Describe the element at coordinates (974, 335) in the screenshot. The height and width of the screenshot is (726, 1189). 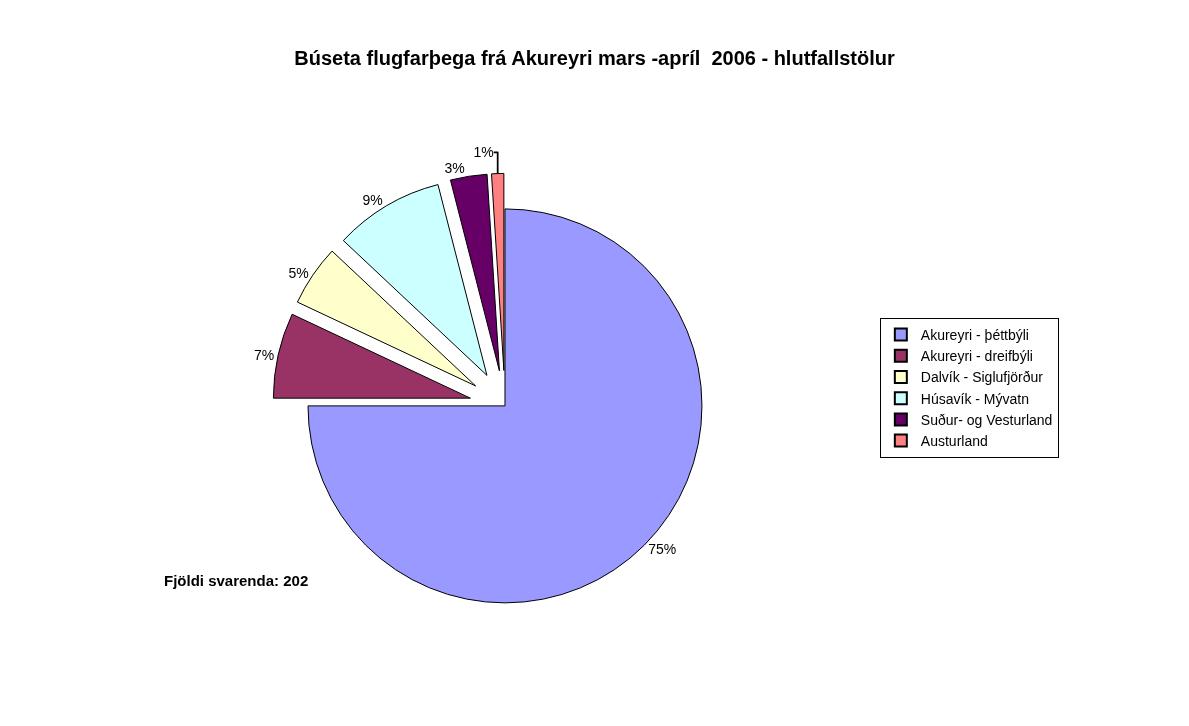
I see `legend-label: Akureyri - þéttbýli` at that location.